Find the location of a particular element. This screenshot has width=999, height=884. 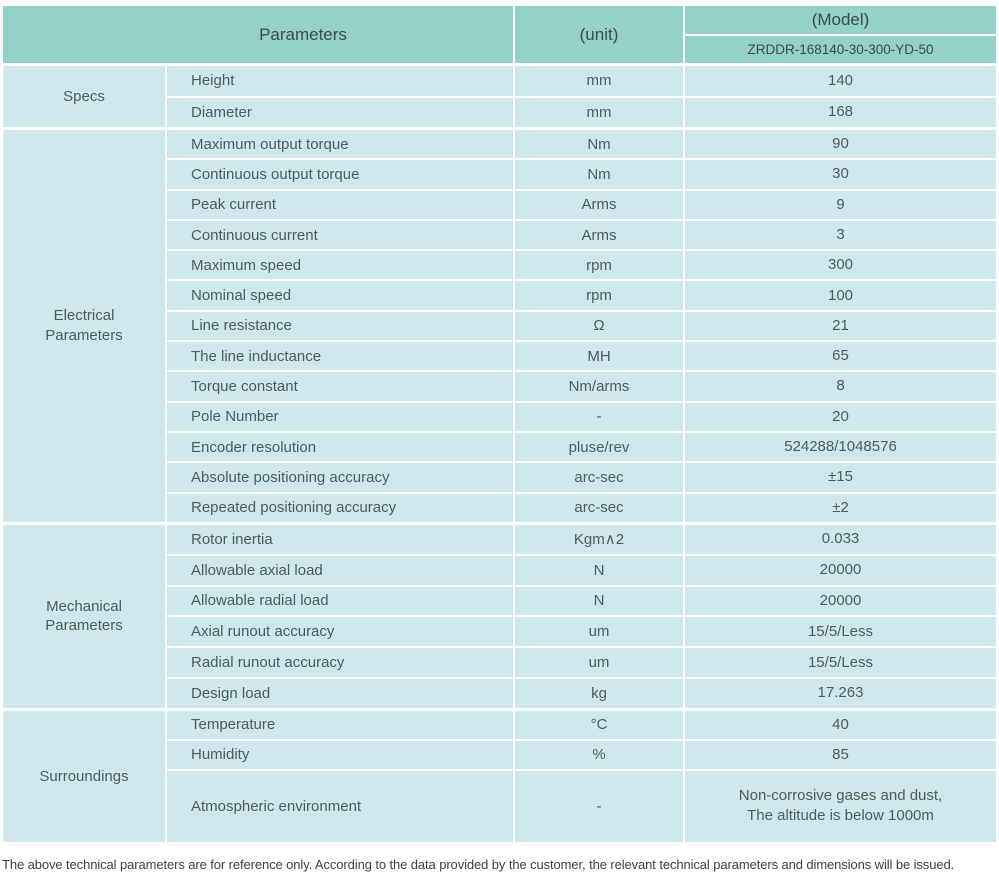

param-name: Nominal speed is located at coordinates (340, 295).